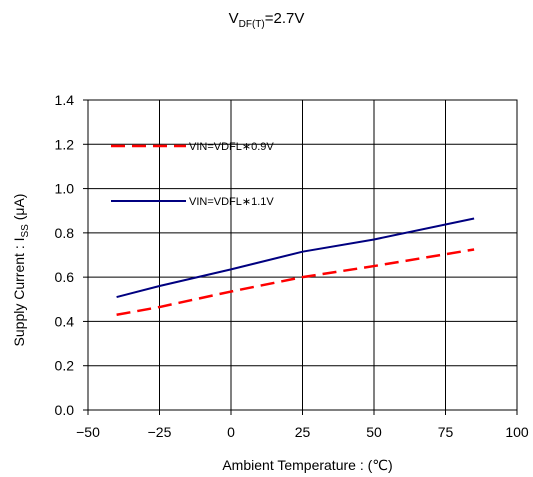 This screenshot has height=477, width=533. What do you see at coordinates (374, 432) in the screenshot?
I see `x-tick-label: 50` at bounding box center [374, 432].